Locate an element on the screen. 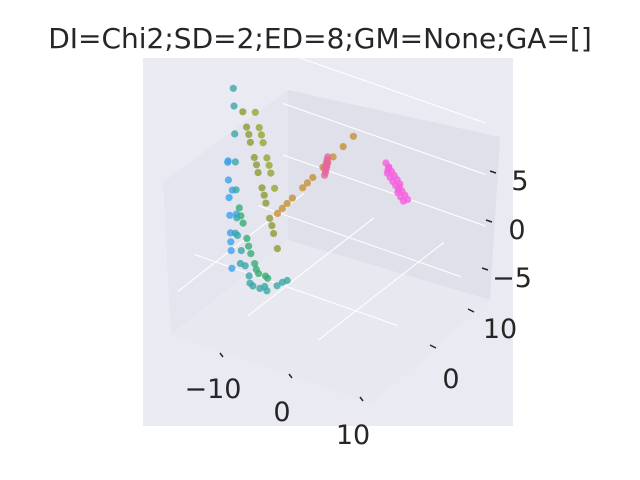  pane-back is located at coordinates (394, 195).